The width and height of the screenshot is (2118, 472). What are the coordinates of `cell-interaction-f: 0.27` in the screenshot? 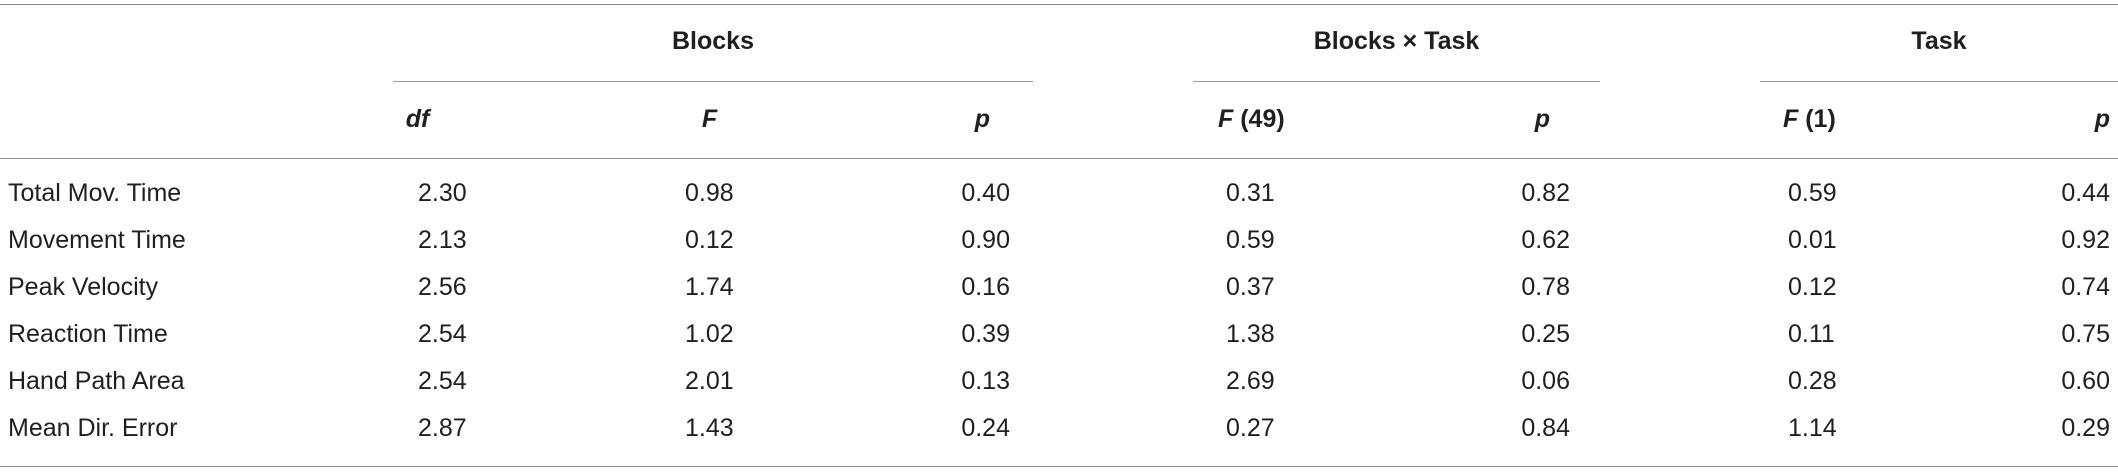 It's located at (1250, 428).